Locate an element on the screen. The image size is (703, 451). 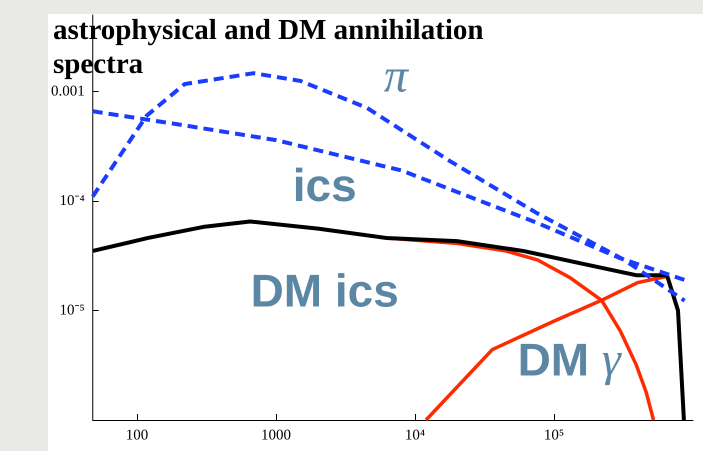
x-tick-label: 10⁵ is located at coordinates (554, 436).